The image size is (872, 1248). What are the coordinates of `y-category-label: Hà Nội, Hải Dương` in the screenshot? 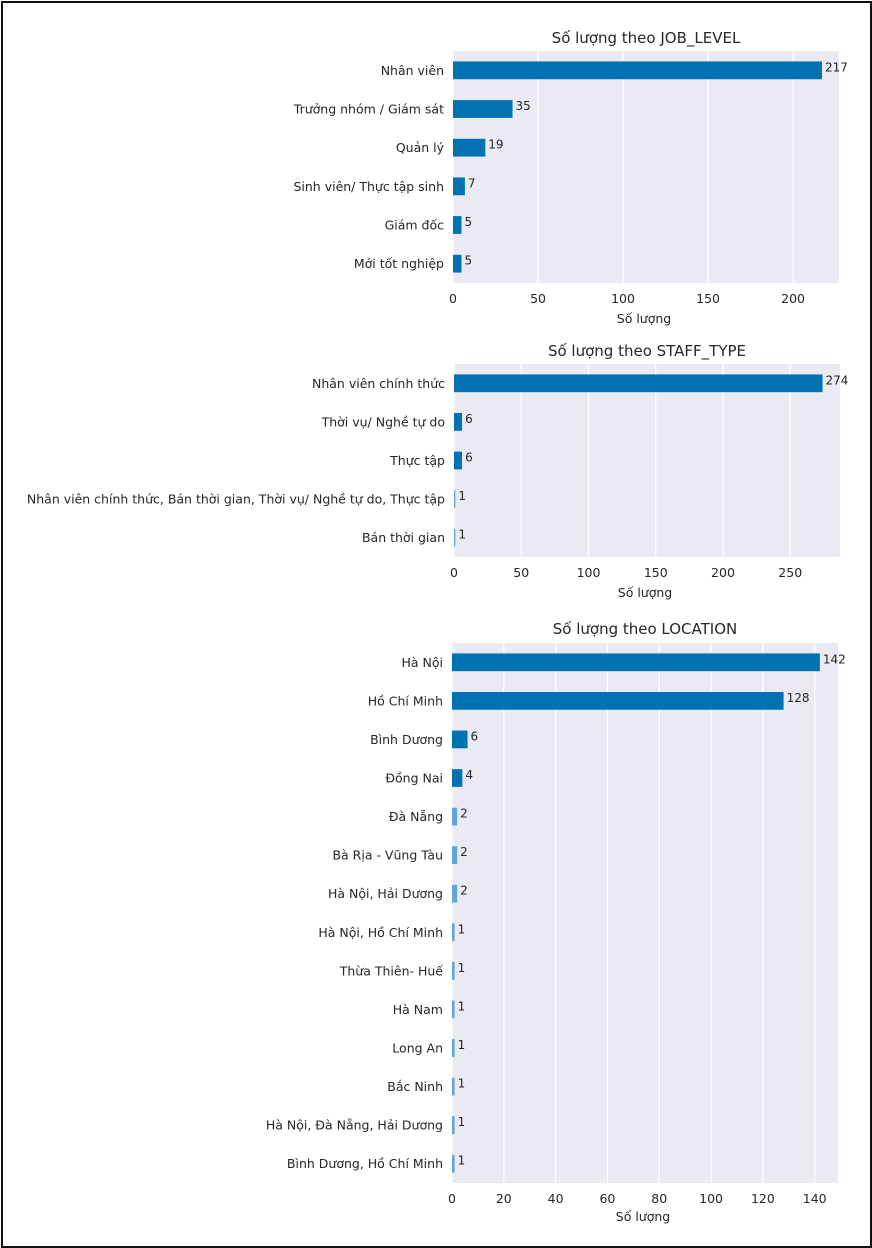 It's located at (385, 893).